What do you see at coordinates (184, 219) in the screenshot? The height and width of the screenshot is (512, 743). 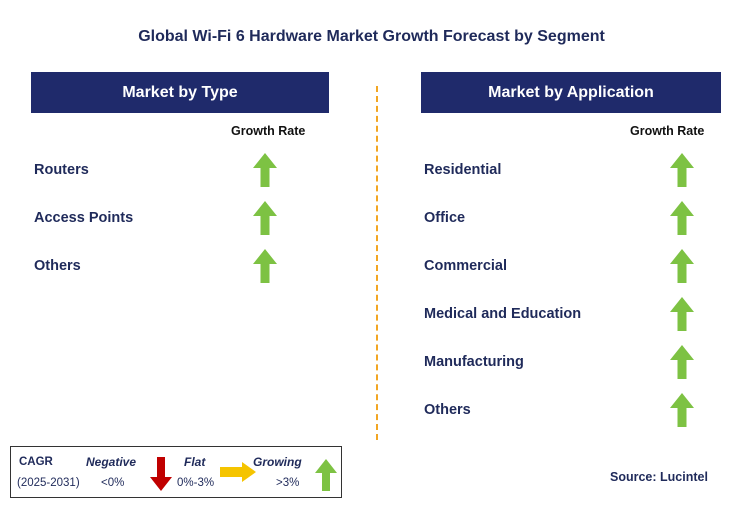 I see `segment-row: Access Points` at bounding box center [184, 219].